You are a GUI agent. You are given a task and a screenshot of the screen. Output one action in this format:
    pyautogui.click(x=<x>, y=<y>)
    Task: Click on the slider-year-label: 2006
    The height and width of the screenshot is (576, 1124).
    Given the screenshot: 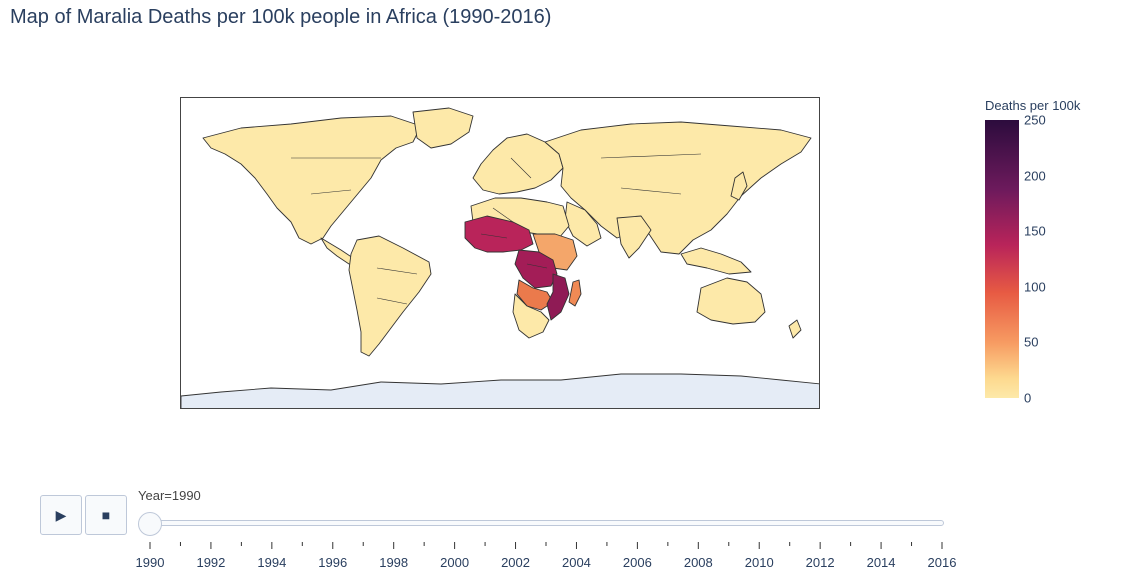 What is the action you would take?
    pyautogui.click(x=637, y=562)
    